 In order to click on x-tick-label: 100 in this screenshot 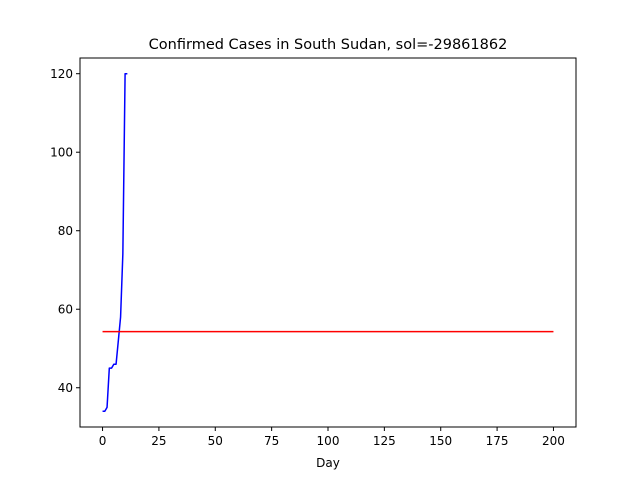, I will do `click(328, 441)`.